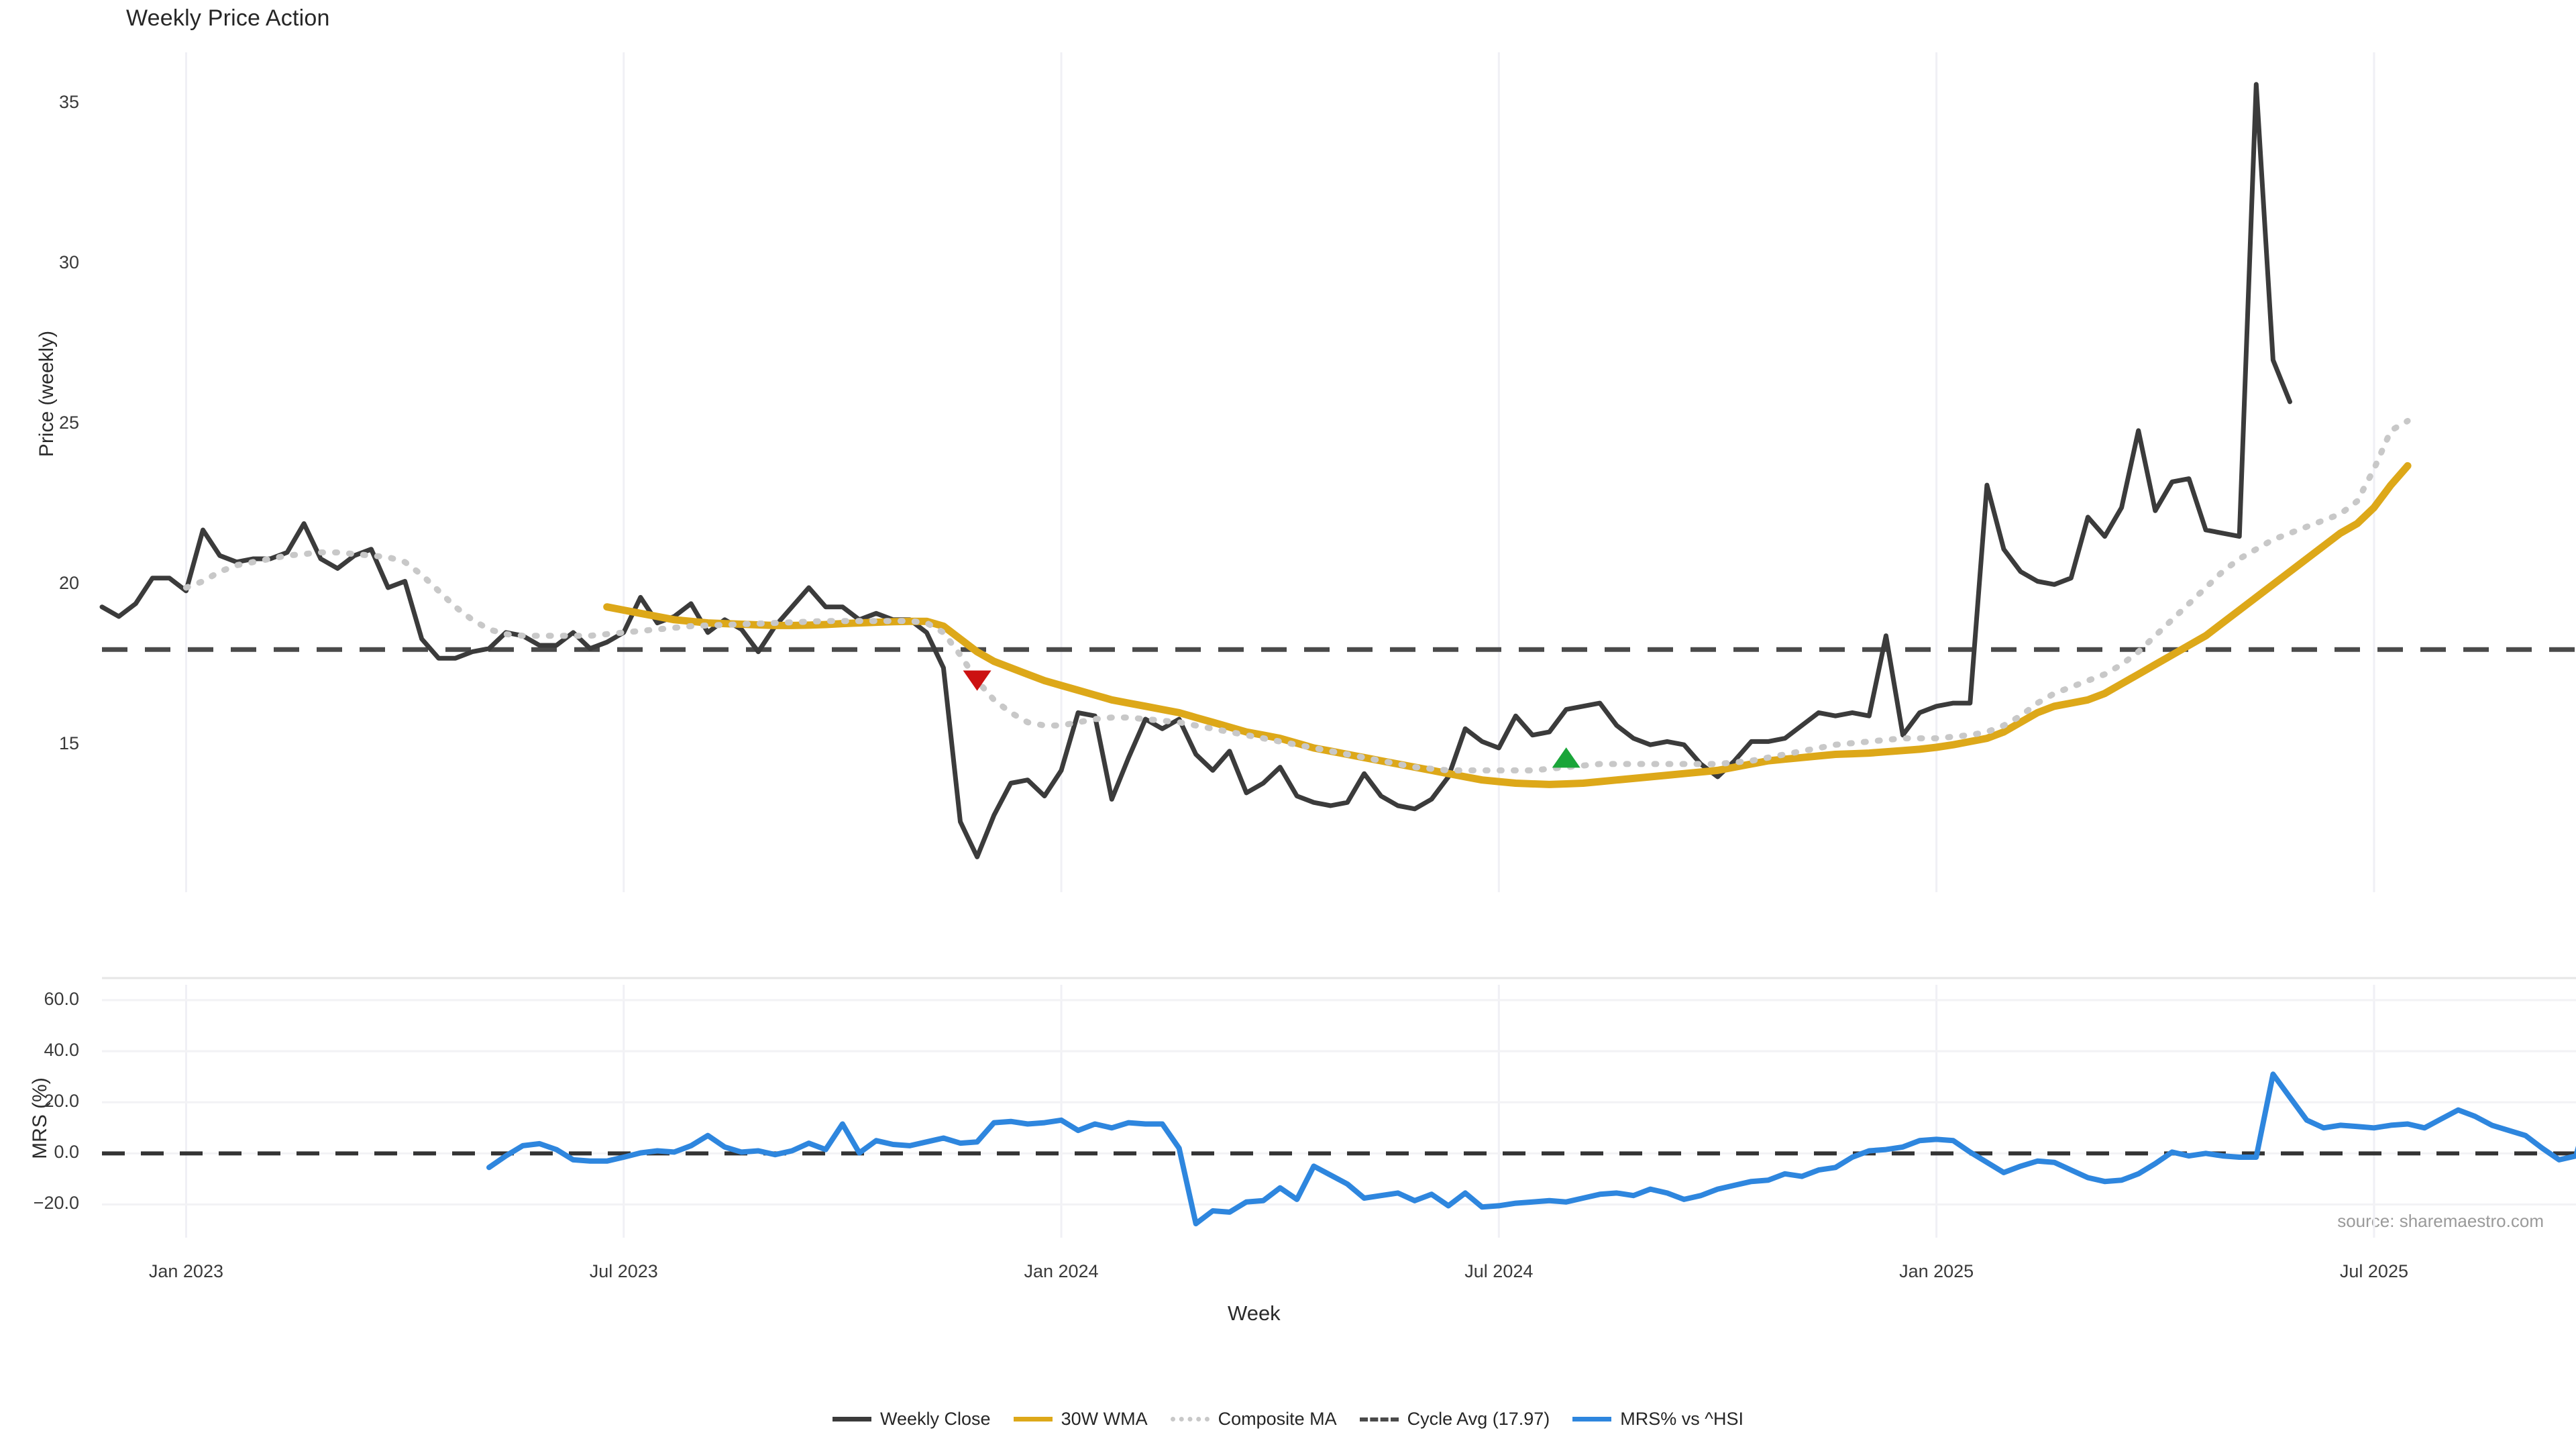  I want to click on legend-item: Cycle Avg (17.97), so click(1454, 1419).